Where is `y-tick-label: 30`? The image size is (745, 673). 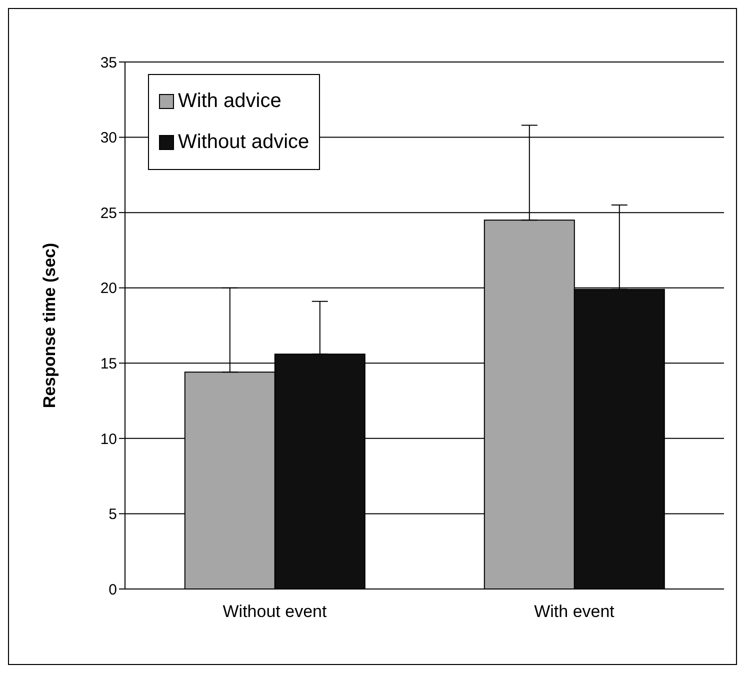 y-tick-label: 30 is located at coordinates (108, 138).